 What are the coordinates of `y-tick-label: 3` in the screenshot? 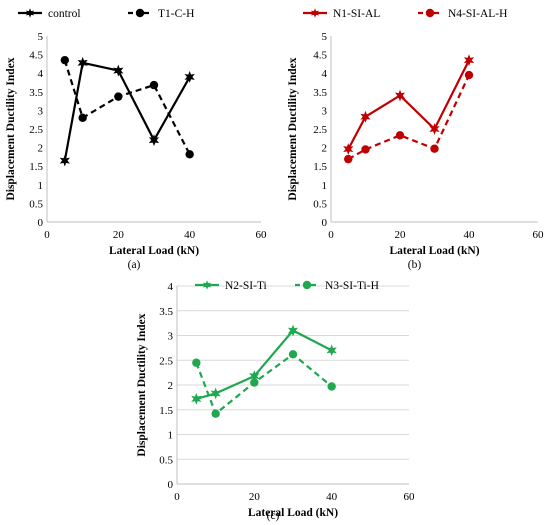 It's located at (41, 111).